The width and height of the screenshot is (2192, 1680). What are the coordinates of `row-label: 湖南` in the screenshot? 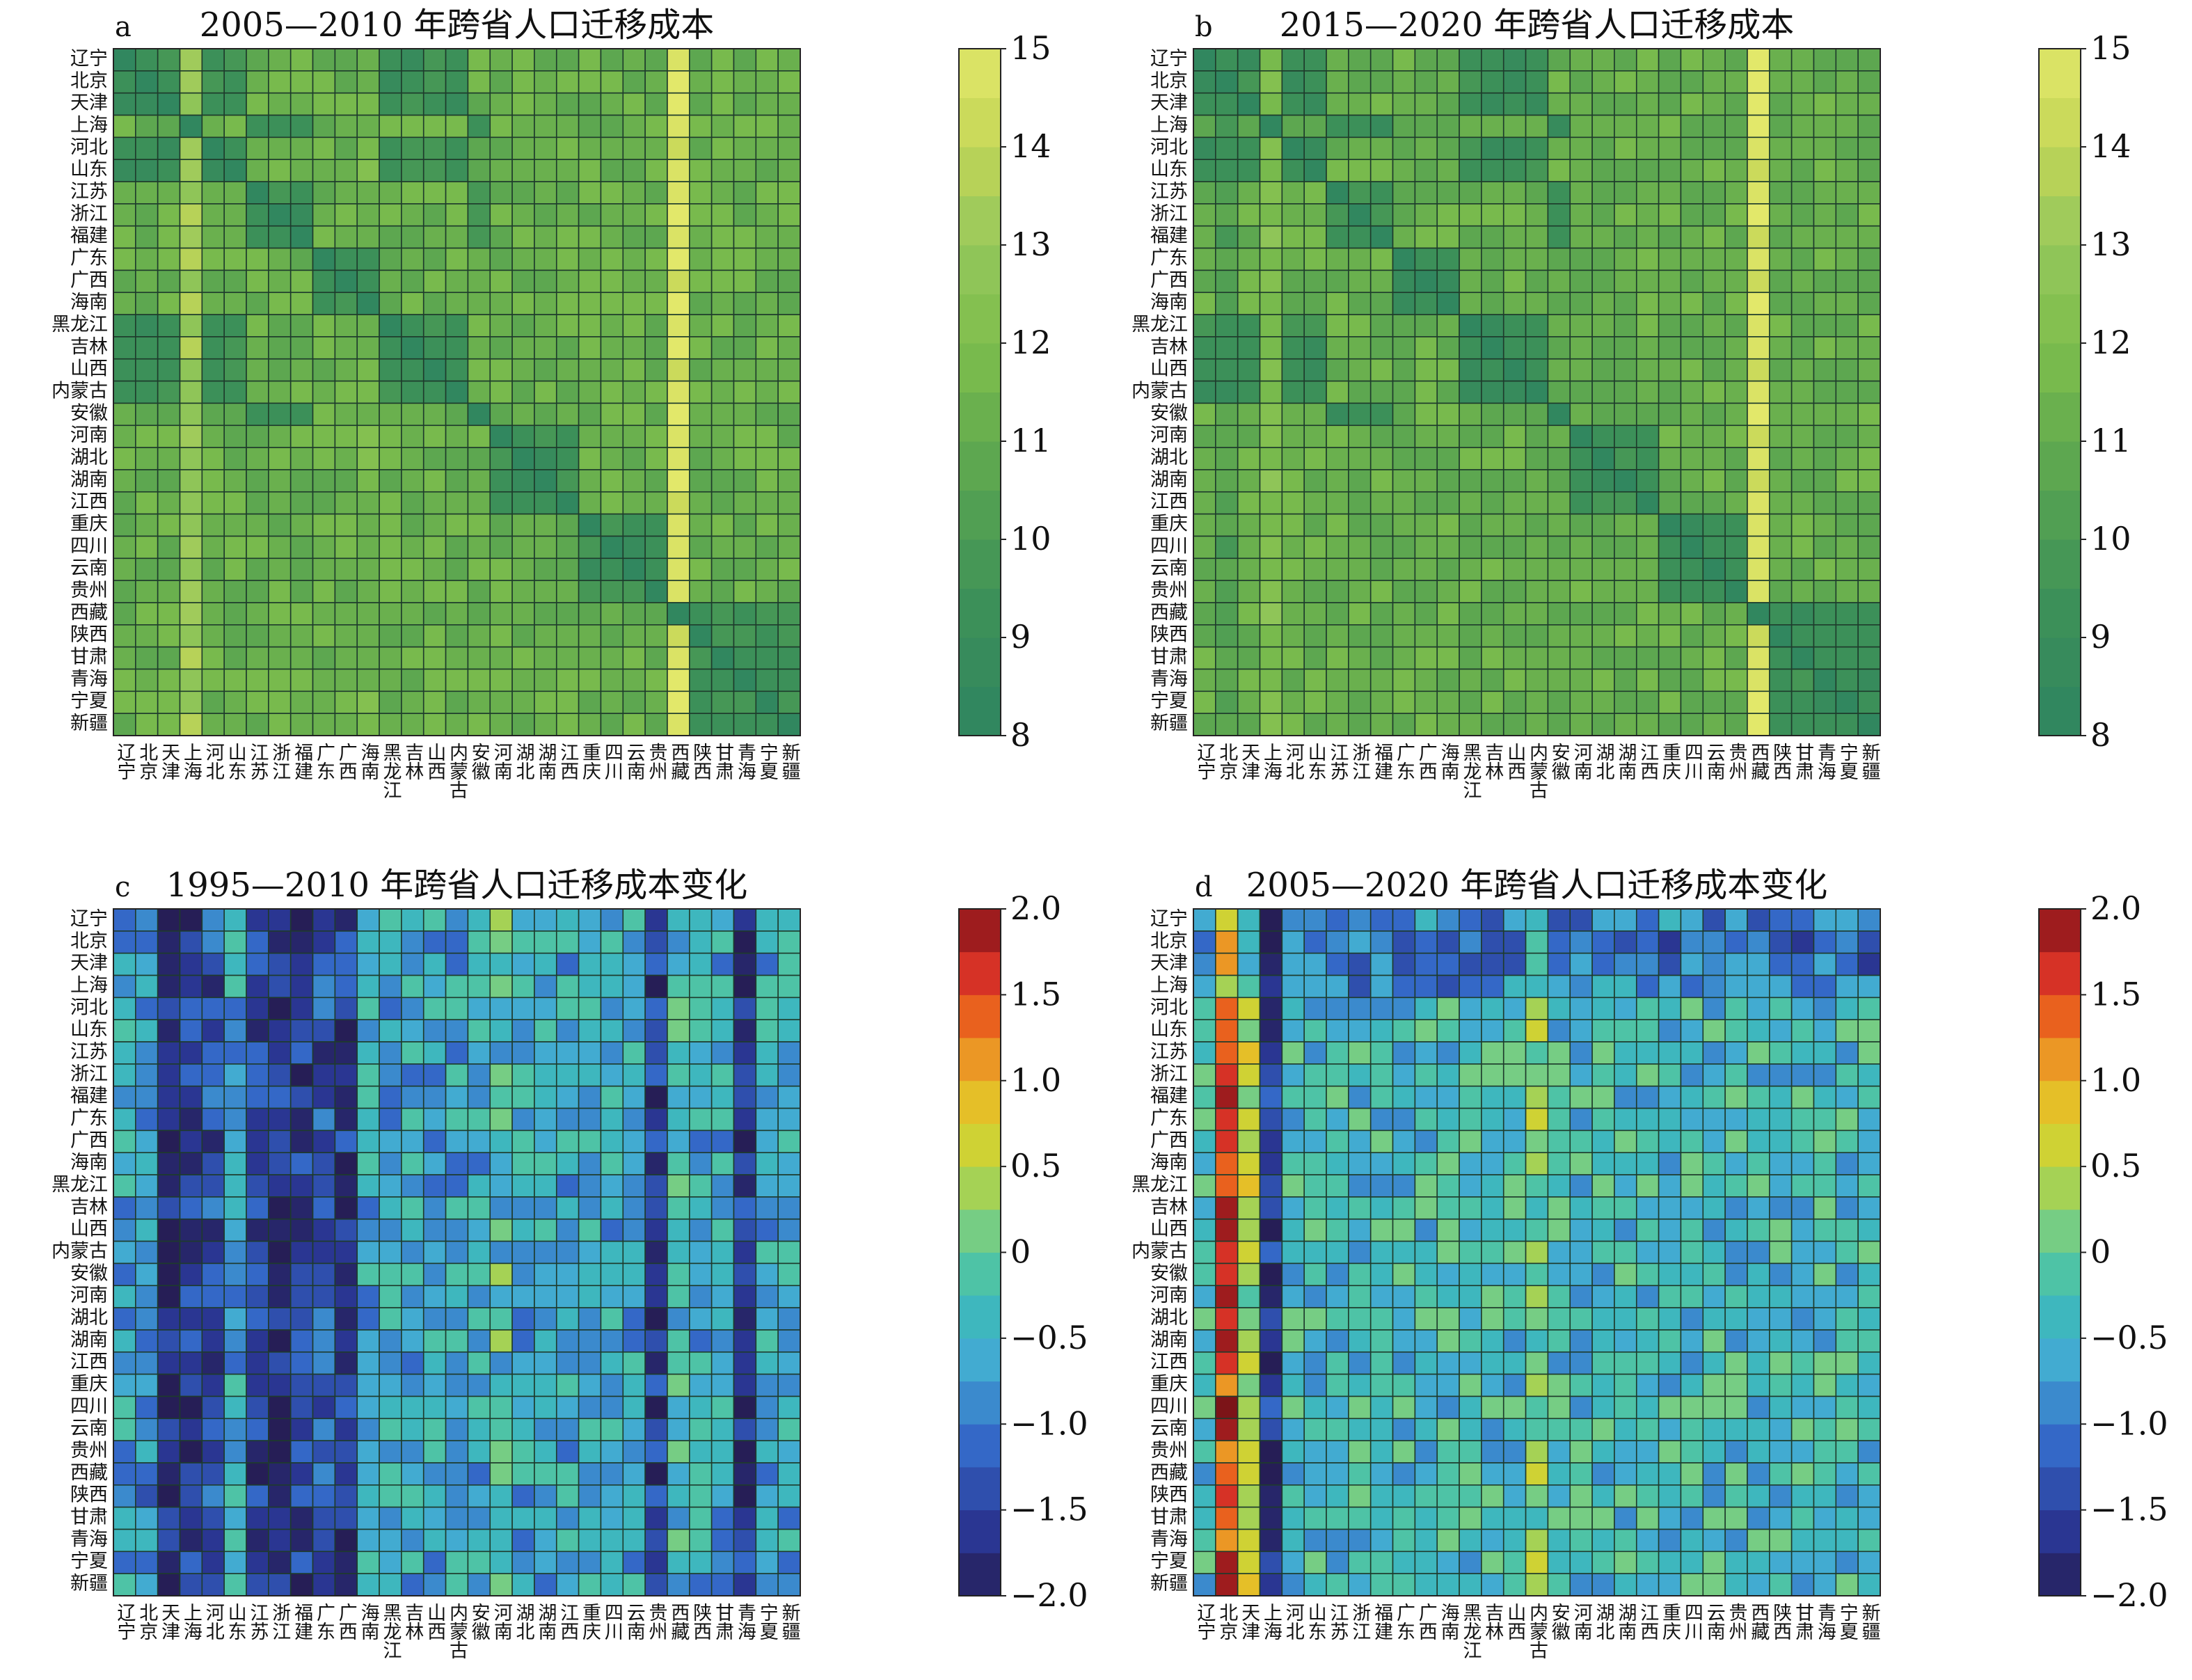 It's located at (89, 1340).